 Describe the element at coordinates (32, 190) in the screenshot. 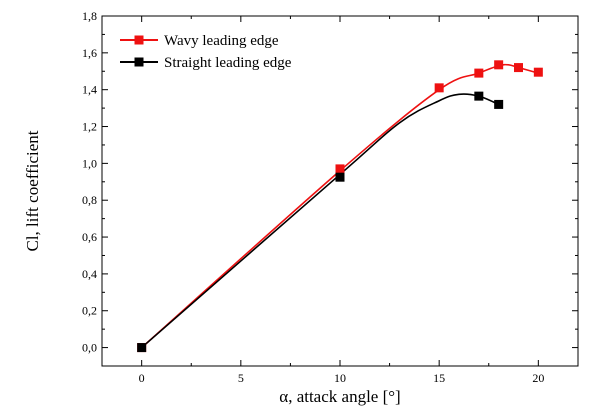

I see `y-axis-title: Cl, lift coefficient` at that location.